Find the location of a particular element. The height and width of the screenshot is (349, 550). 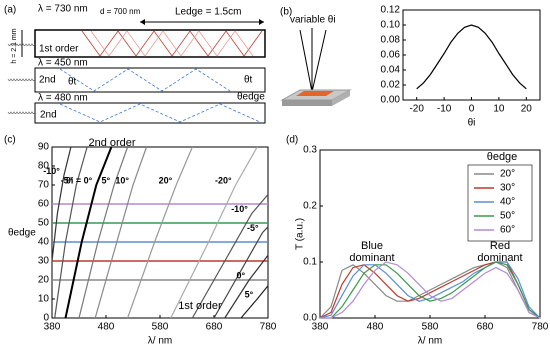

wavelength-label: λ = 450 nm is located at coordinates (63, 63).